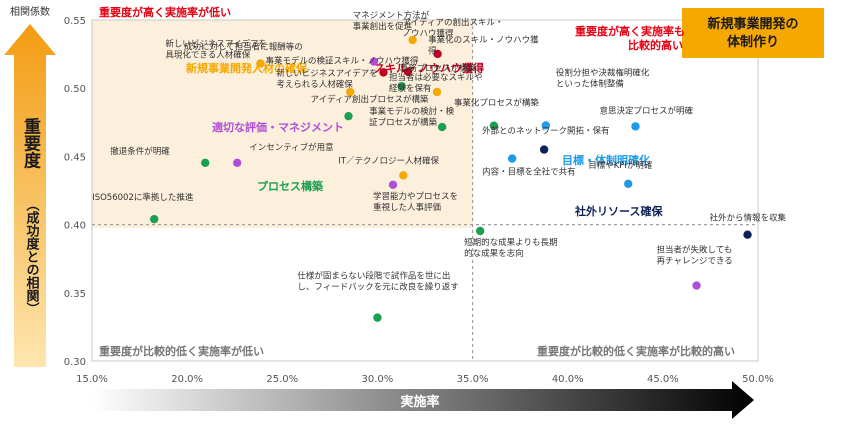  I want to click on y-tick-label: 0.30, so click(75, 362).